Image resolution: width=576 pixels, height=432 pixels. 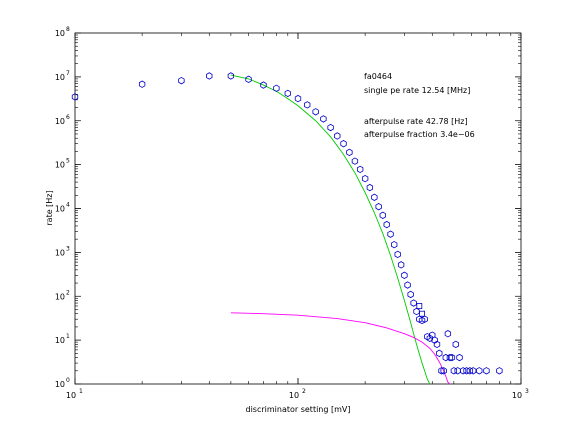 I want to click on y-tick-exponent: 7, so click(x=68, y=73).